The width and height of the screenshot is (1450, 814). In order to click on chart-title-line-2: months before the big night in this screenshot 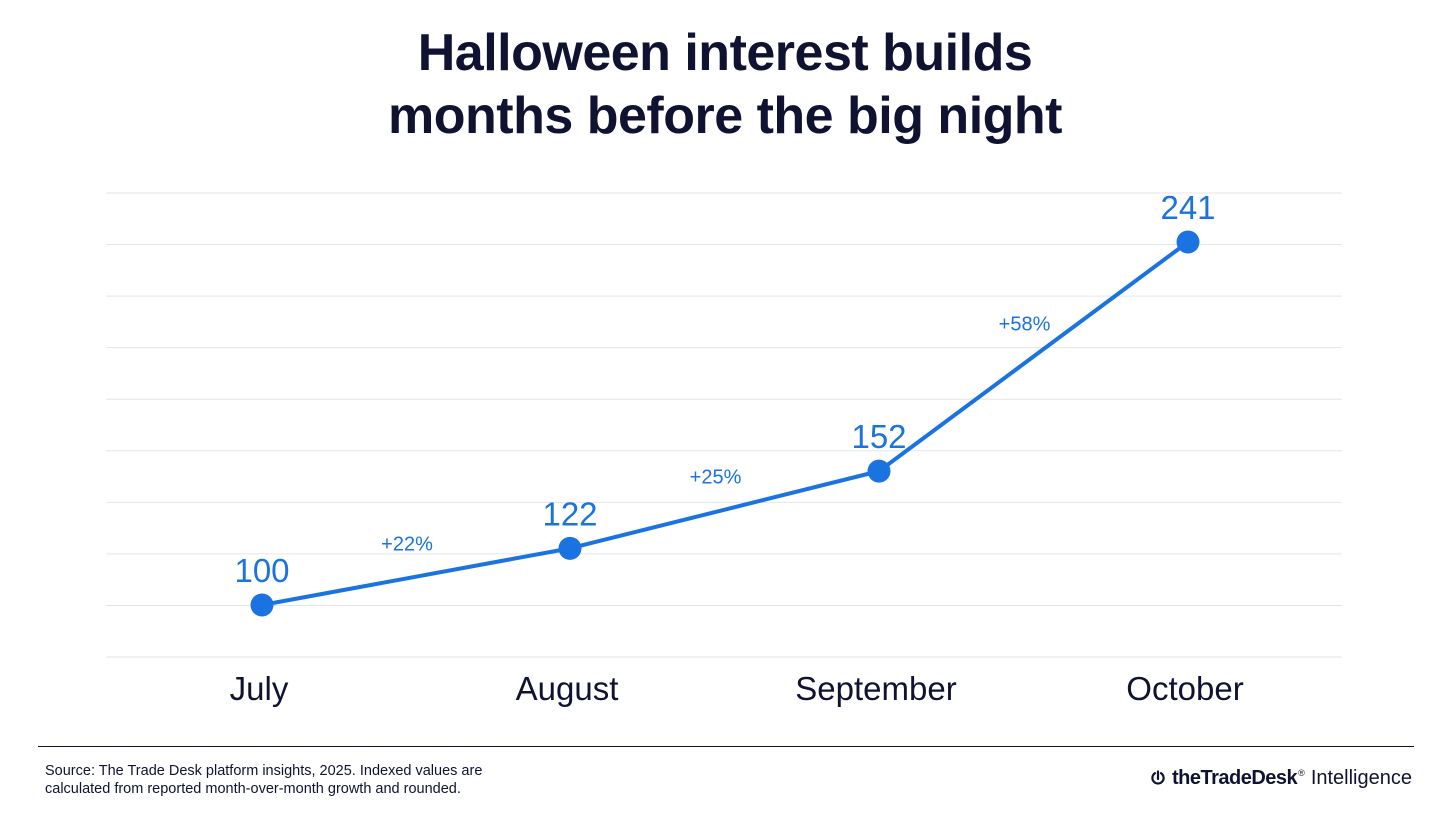, I will do `click(725, 116)`.